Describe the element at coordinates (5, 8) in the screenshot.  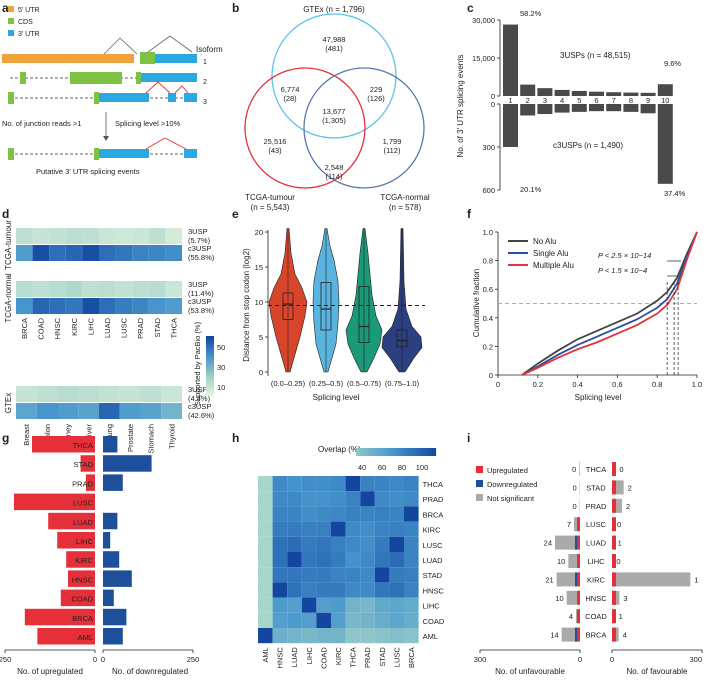
I see `panel-letter: a` at that location.